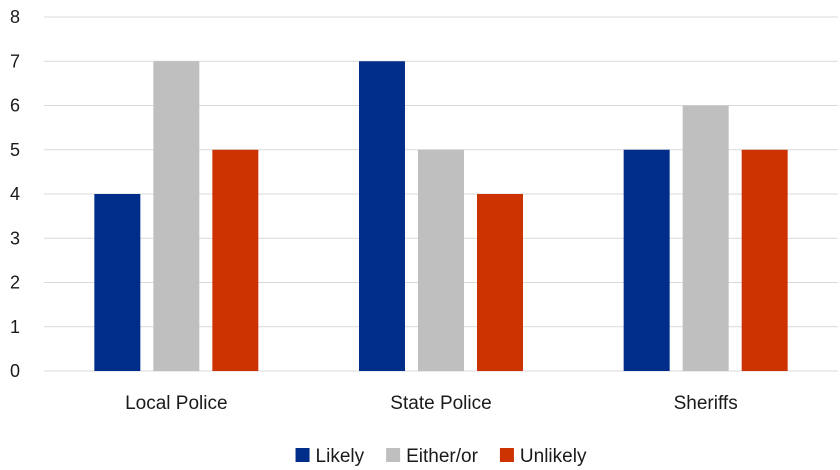 The height and width of the screenshot is (470, 840). I want to click on y-tick-label: 1, so click(15, 327).